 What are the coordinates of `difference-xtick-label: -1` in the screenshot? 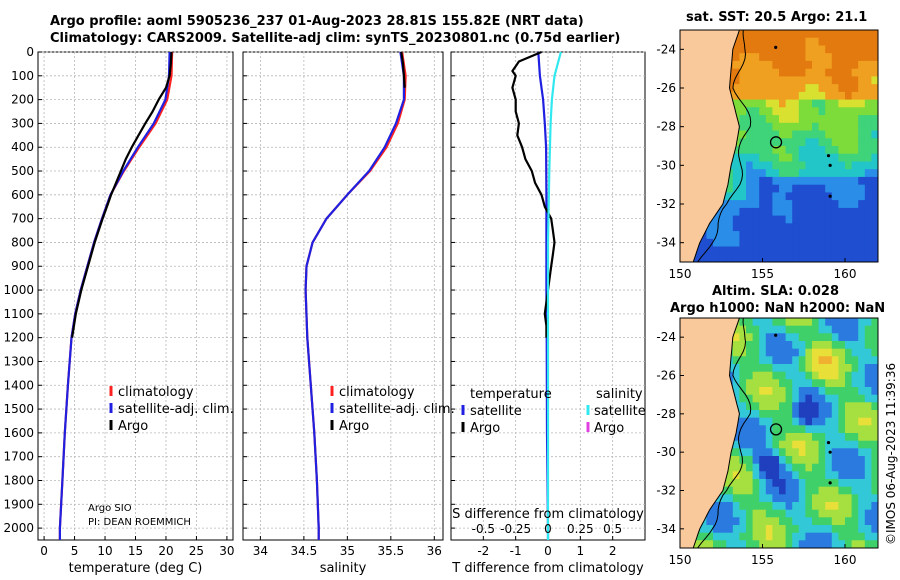 It's located at (516, 551).